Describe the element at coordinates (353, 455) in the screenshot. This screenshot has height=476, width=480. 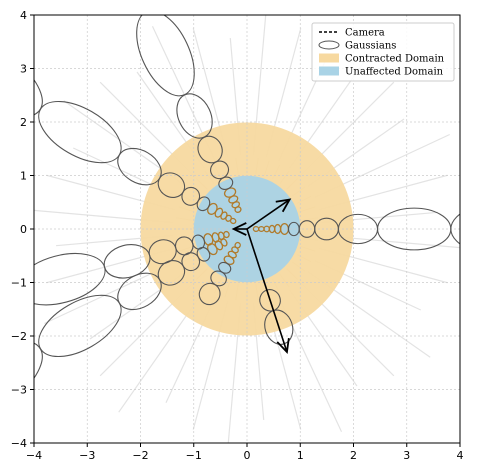
I see `x-tick-label: 2` at that location.